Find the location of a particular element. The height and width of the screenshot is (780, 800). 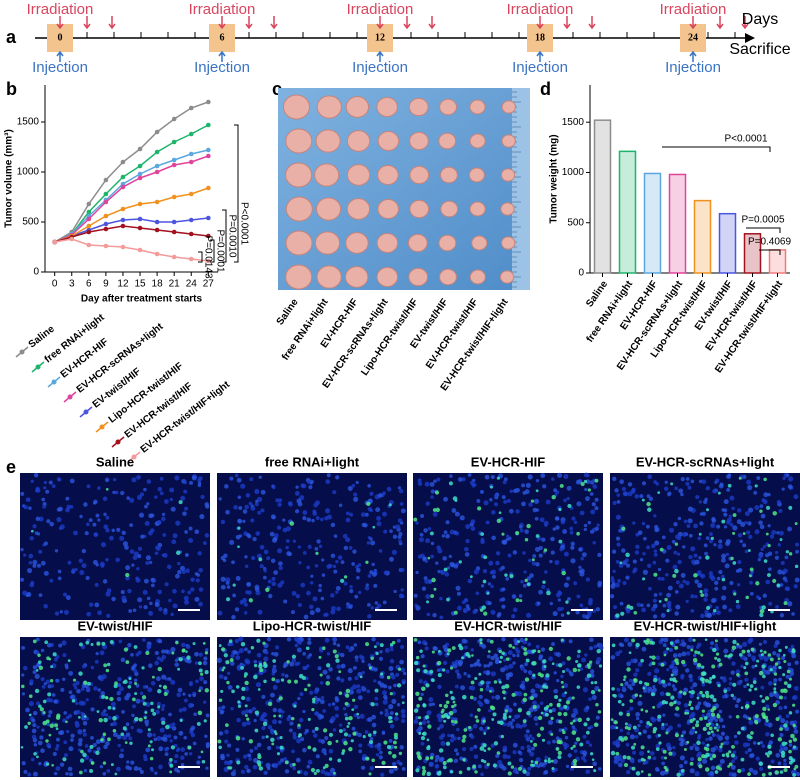

tumor is located at coordinates (448, 277).